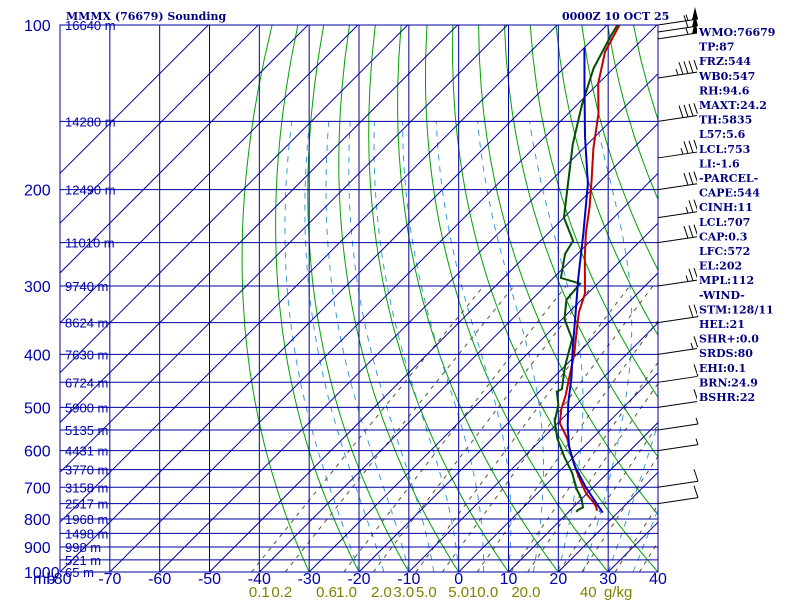 The width and height of the screenshot is (800, 600). Describe the element at coordinates (37, 452) in the screenshot. I see `pressure-label: 600` at that location.